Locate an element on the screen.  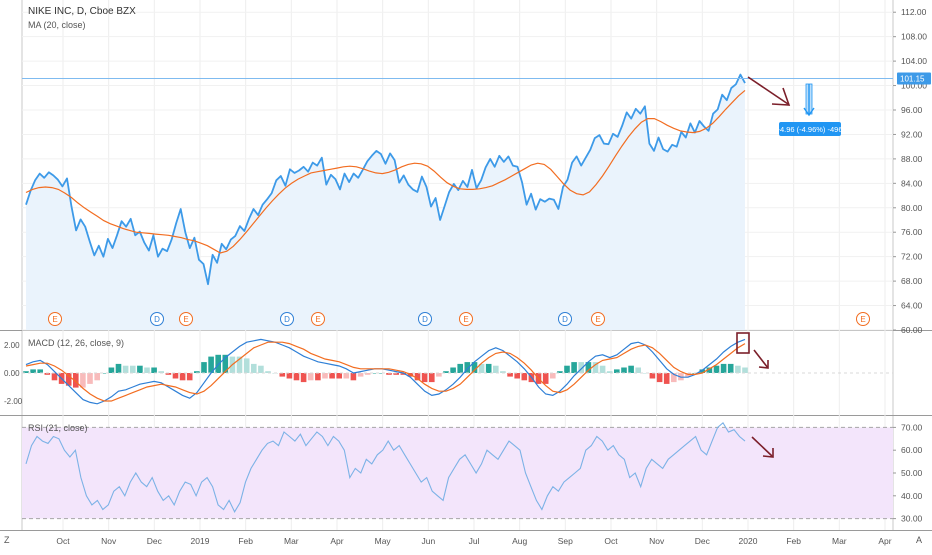
macd-tick-label: 2.00 is located at coordinates (12, 345).